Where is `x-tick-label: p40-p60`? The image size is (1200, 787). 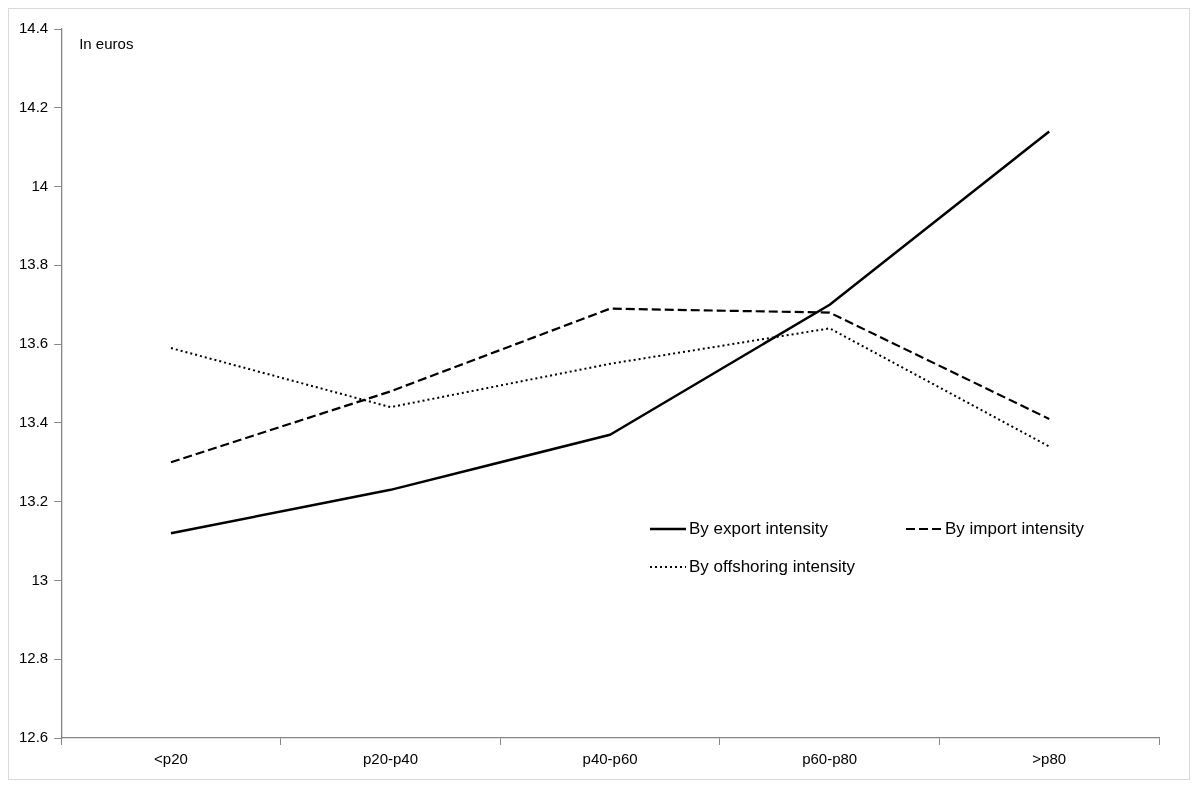
x-tick-label: p40-p60 is located at coordinates (610, 759).